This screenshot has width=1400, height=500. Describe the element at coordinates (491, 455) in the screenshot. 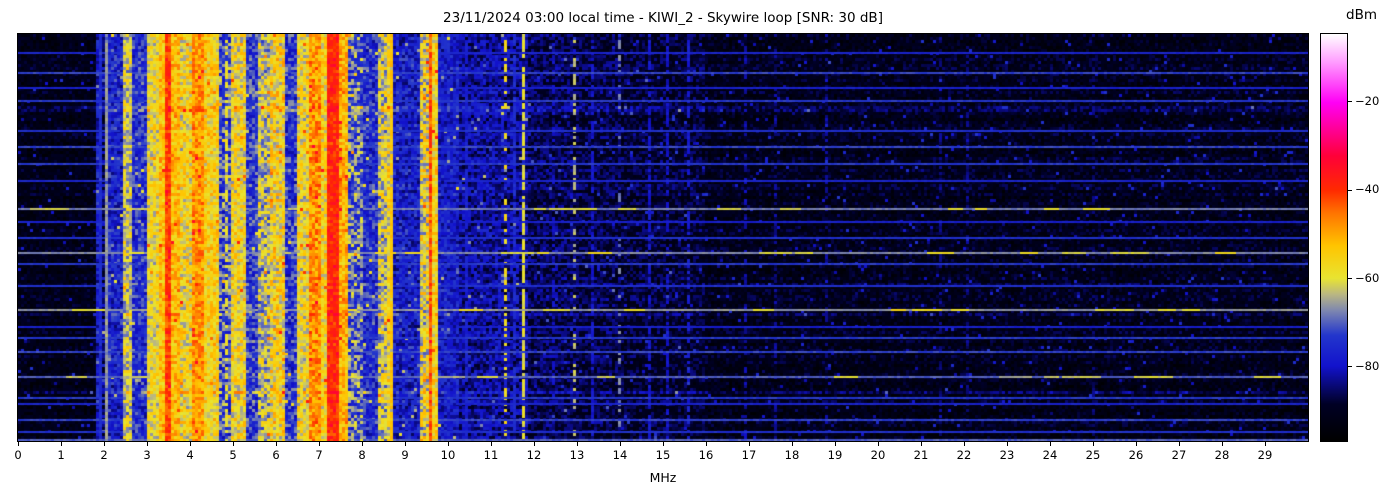

I see `x-tick-label: 11` at that location.